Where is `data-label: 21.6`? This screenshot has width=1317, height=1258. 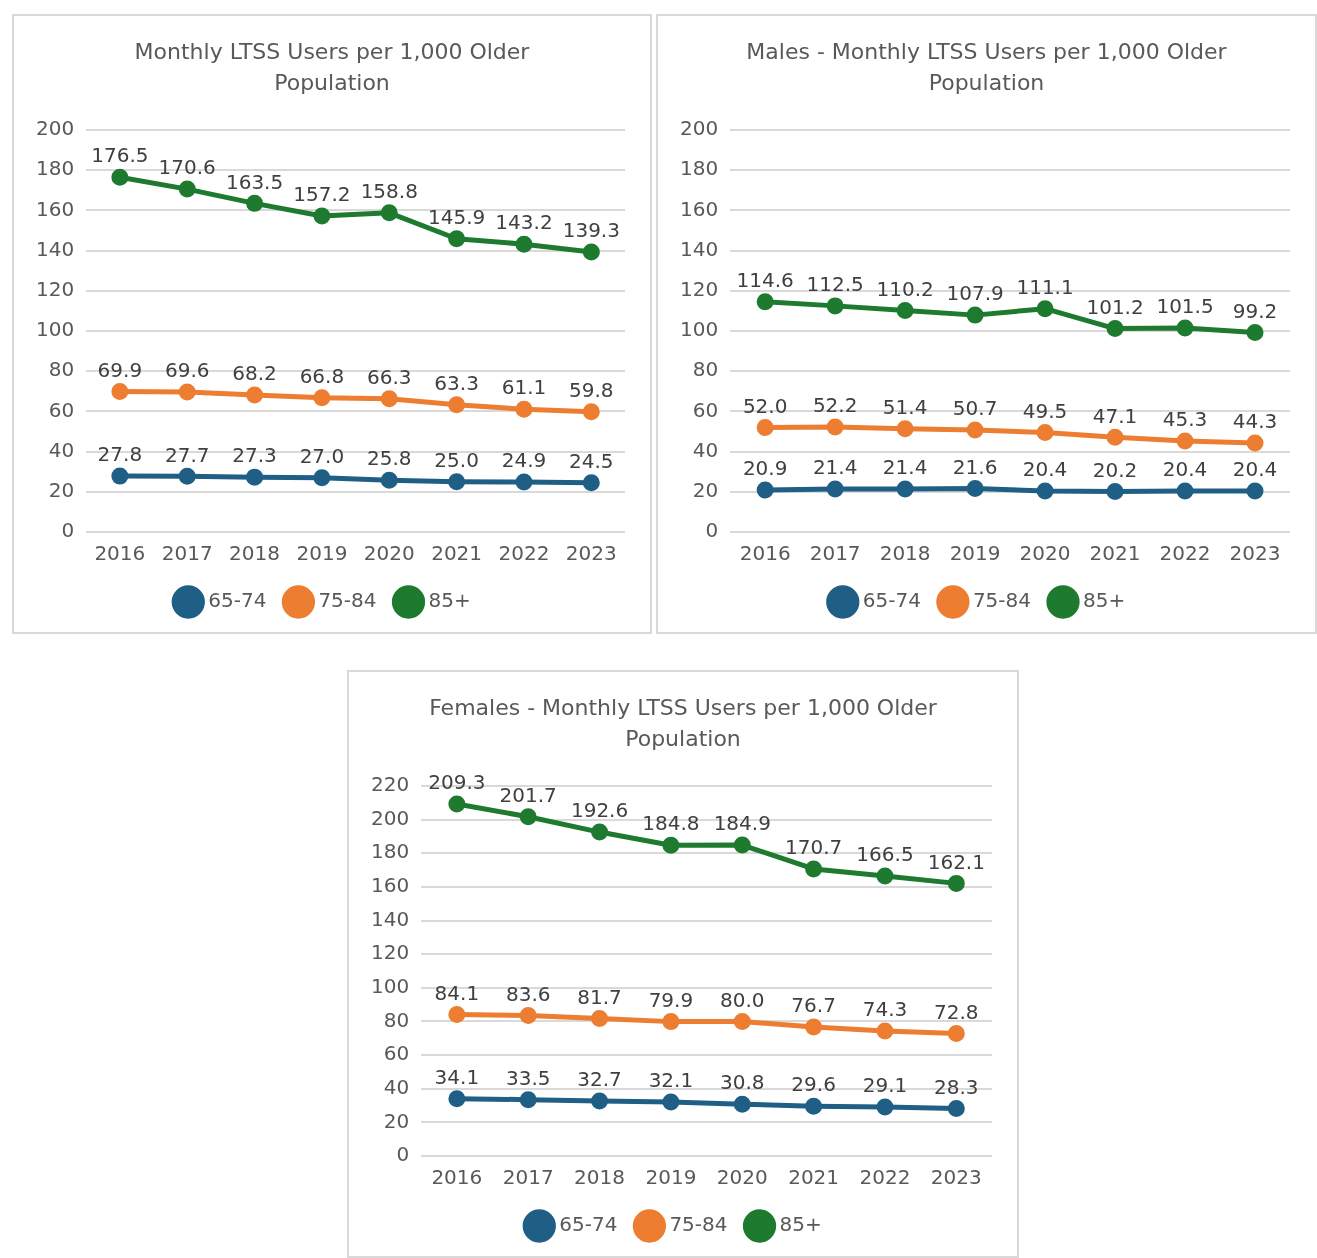 data-label: 21.6 is located at coordinates (975, 466).